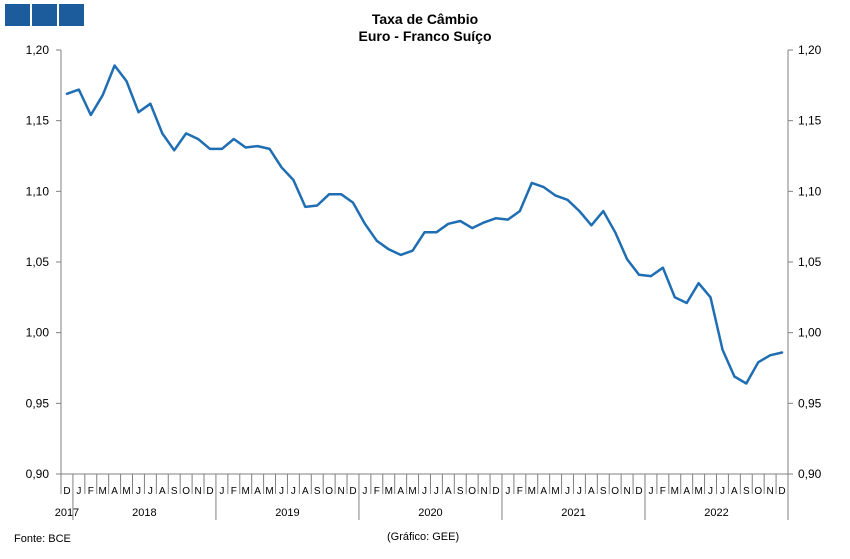 This screenshot has width=850, height=559. What do you see at coordinates (38, 333) in the screenshot?
I see `y-tick-label-left: 1,00` at bounding box center [38, 333].